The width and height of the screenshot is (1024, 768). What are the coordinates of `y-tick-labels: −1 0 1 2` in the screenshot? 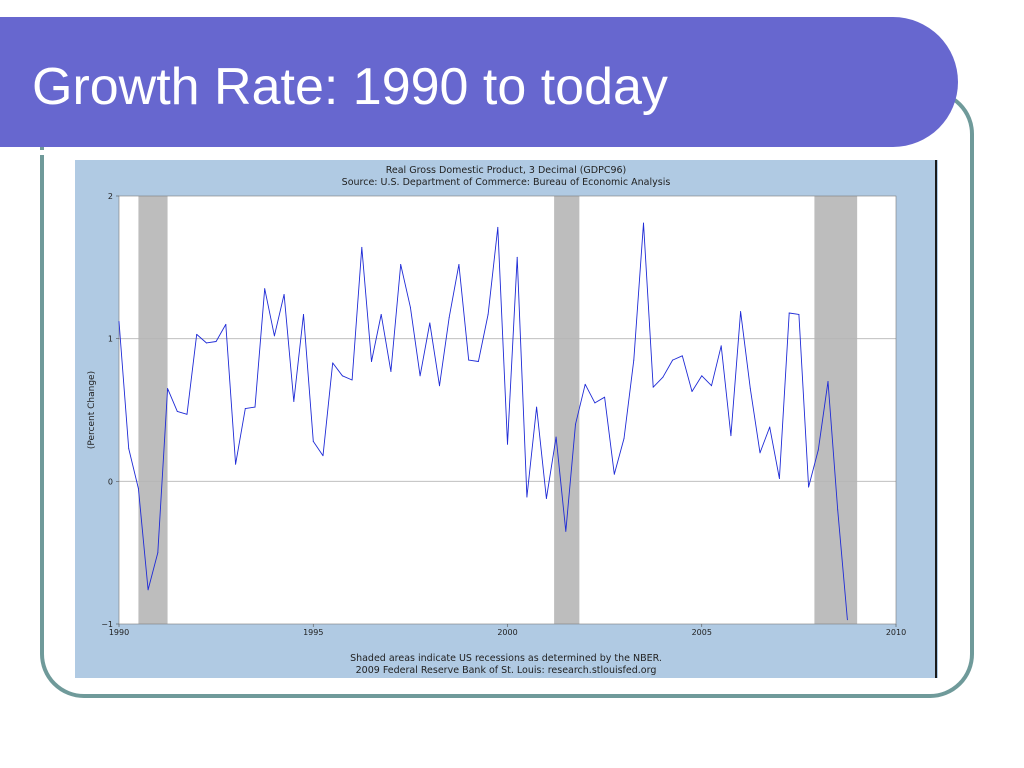 It's located at (110, 410).